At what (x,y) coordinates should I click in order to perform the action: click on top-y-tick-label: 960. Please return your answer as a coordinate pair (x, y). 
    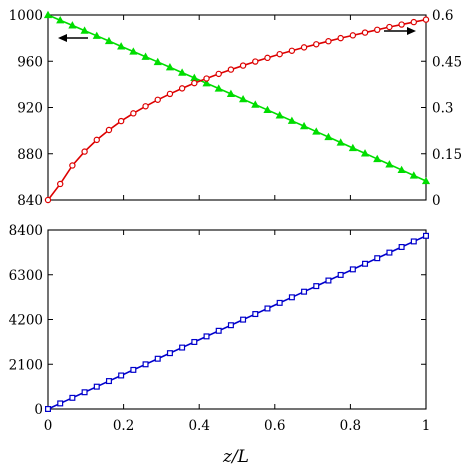
    Looking at the image, I should click on (30, 62).